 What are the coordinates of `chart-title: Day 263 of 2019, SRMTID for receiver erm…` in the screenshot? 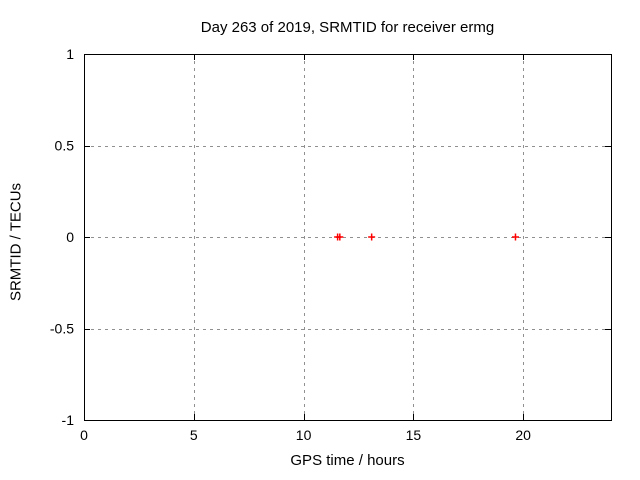 It's located at (347, 27).